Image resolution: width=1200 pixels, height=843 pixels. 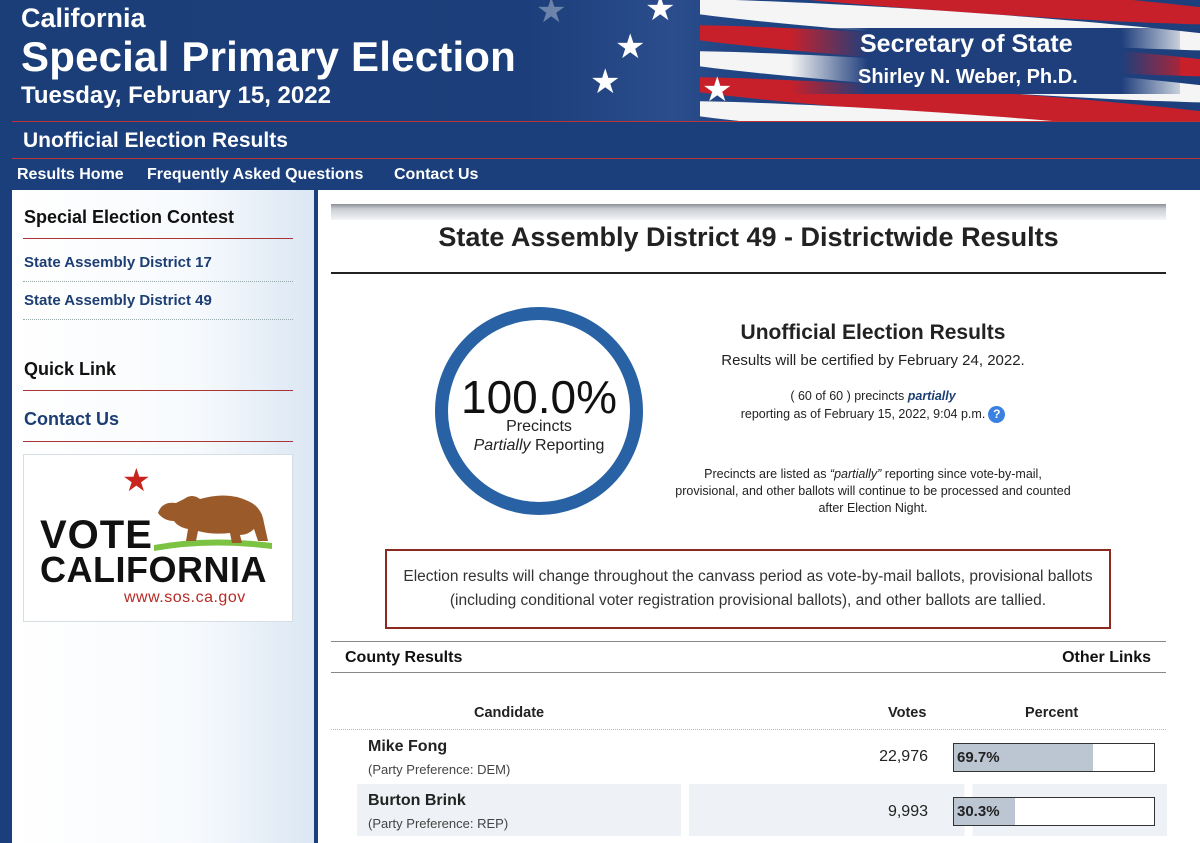 I want to click on candidate-party: (Party Preference: REP), so click(x=438, y=823).